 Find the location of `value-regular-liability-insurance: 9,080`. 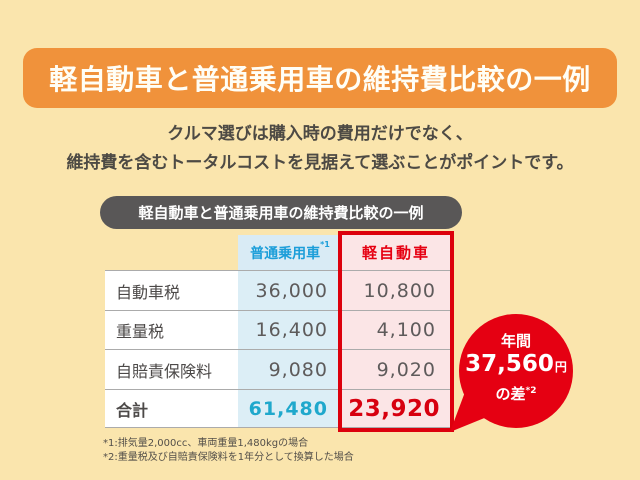

value-regular-liability-insurance: 9,080 is located at coordinates (290, 369).